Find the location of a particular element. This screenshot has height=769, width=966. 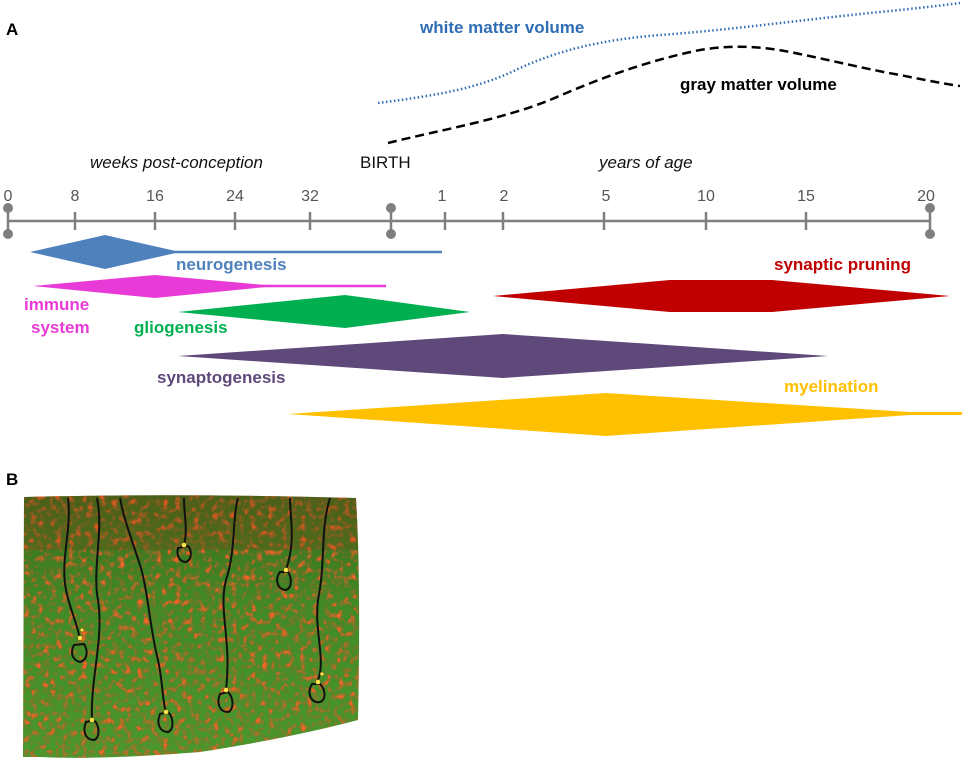

tick-label-year-2: 2 is located at coordinates (504, 196).